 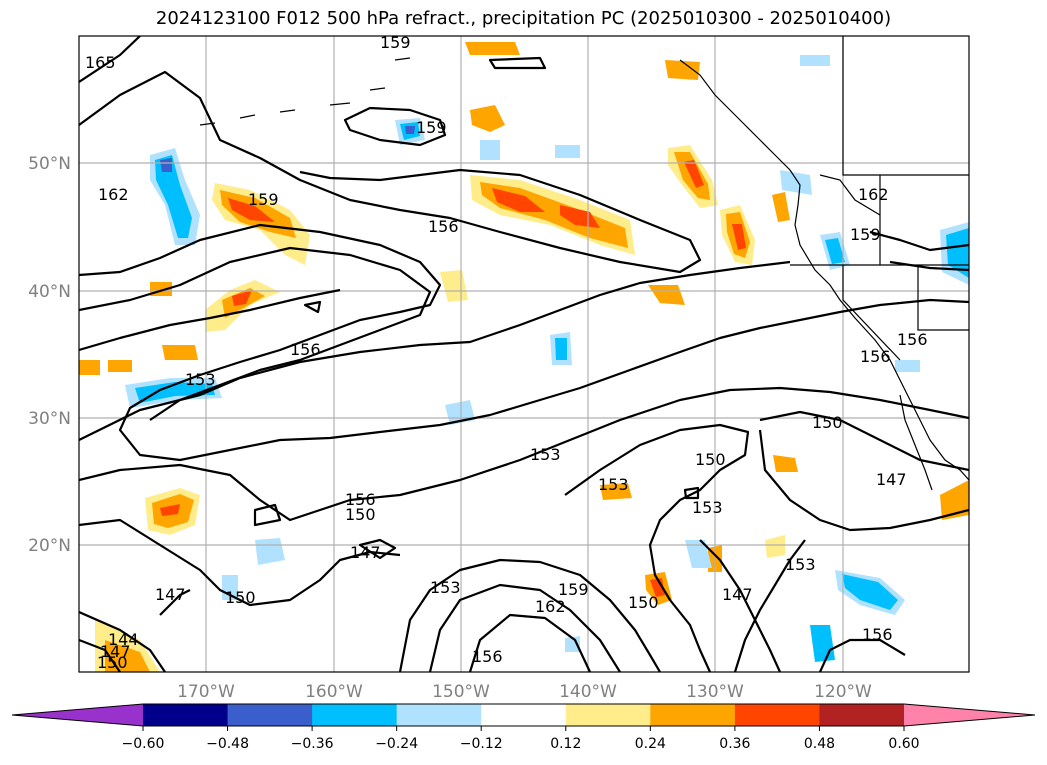 What do you see at coordinates (461, 692) in the screenshot?
I see `lon-label: 150°W` at bounding box center [461, 692].